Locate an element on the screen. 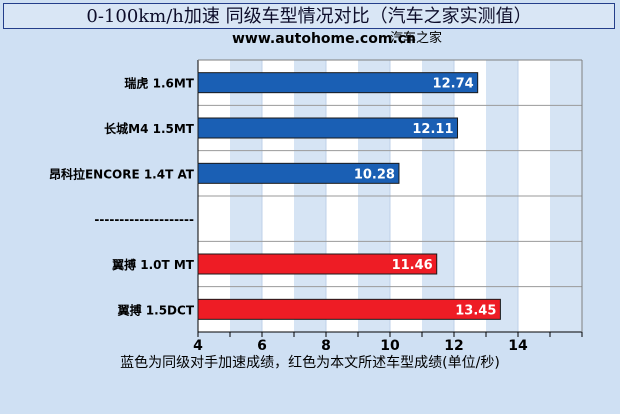 Image resolution: width=620 pixels, height=414 pixels. bar-value-label: 11.46 is located at coordinates (412, 265).